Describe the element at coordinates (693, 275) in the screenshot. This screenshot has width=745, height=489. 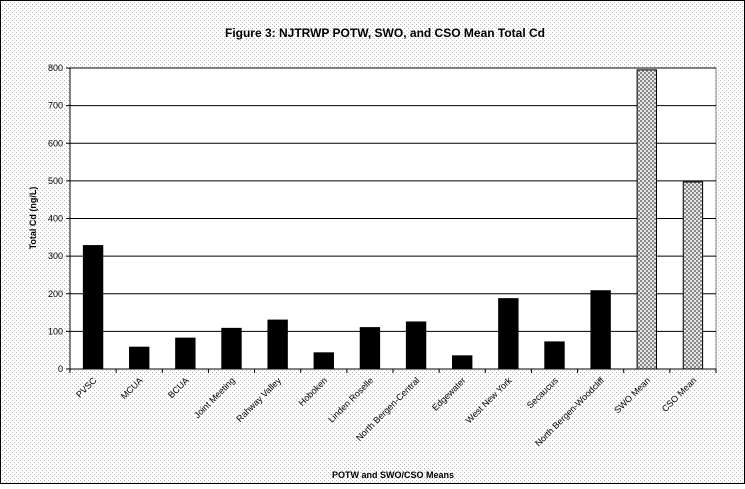
I see `bar-cso-mean` at that location.